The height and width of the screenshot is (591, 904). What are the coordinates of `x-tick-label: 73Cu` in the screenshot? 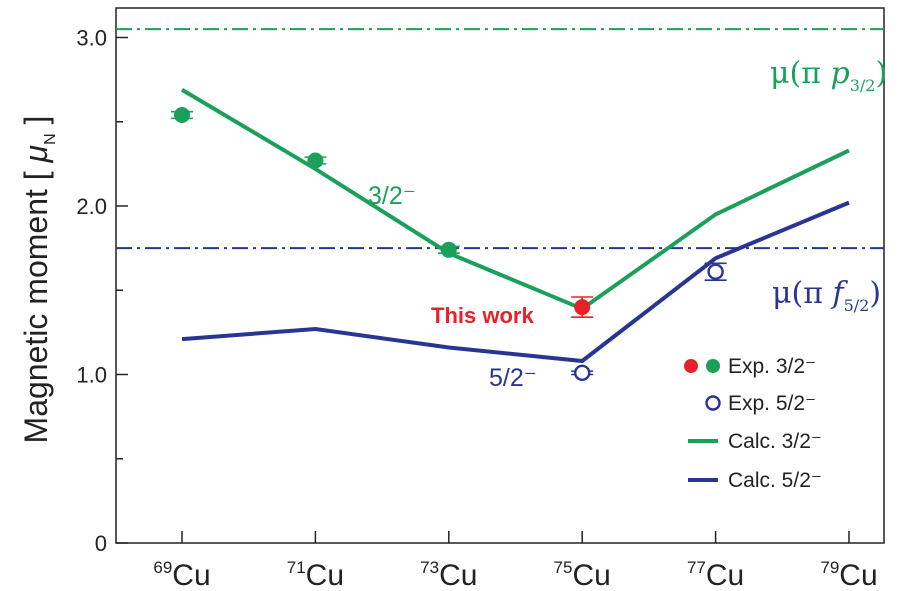 It's located at (448, 574).